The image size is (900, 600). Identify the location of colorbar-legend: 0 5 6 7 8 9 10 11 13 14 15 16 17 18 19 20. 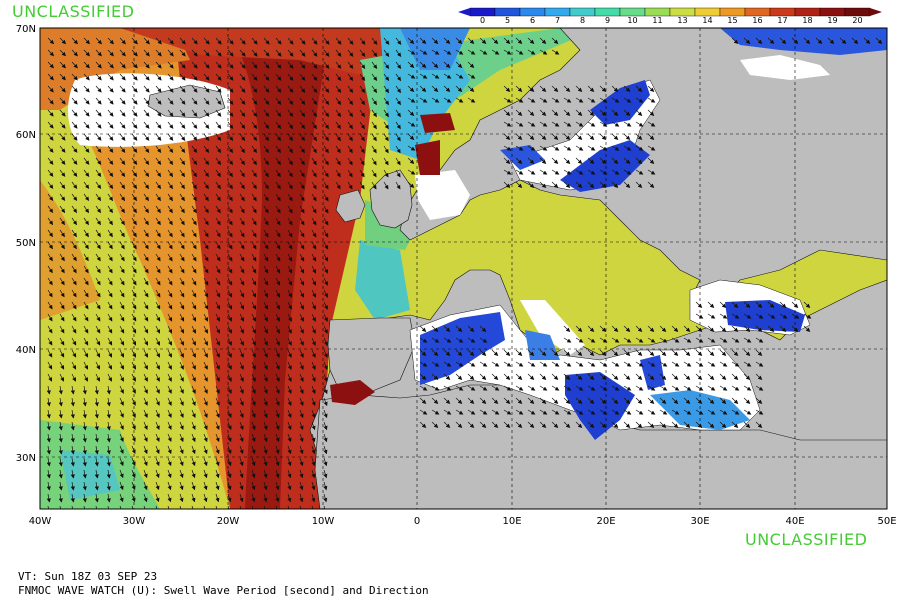
(670, 16).